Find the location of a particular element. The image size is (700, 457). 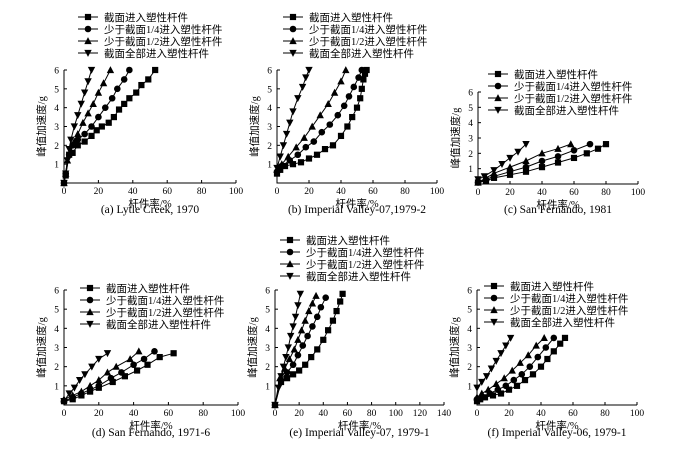

x-tick-label: 100 is located at coordinates (238, 414).